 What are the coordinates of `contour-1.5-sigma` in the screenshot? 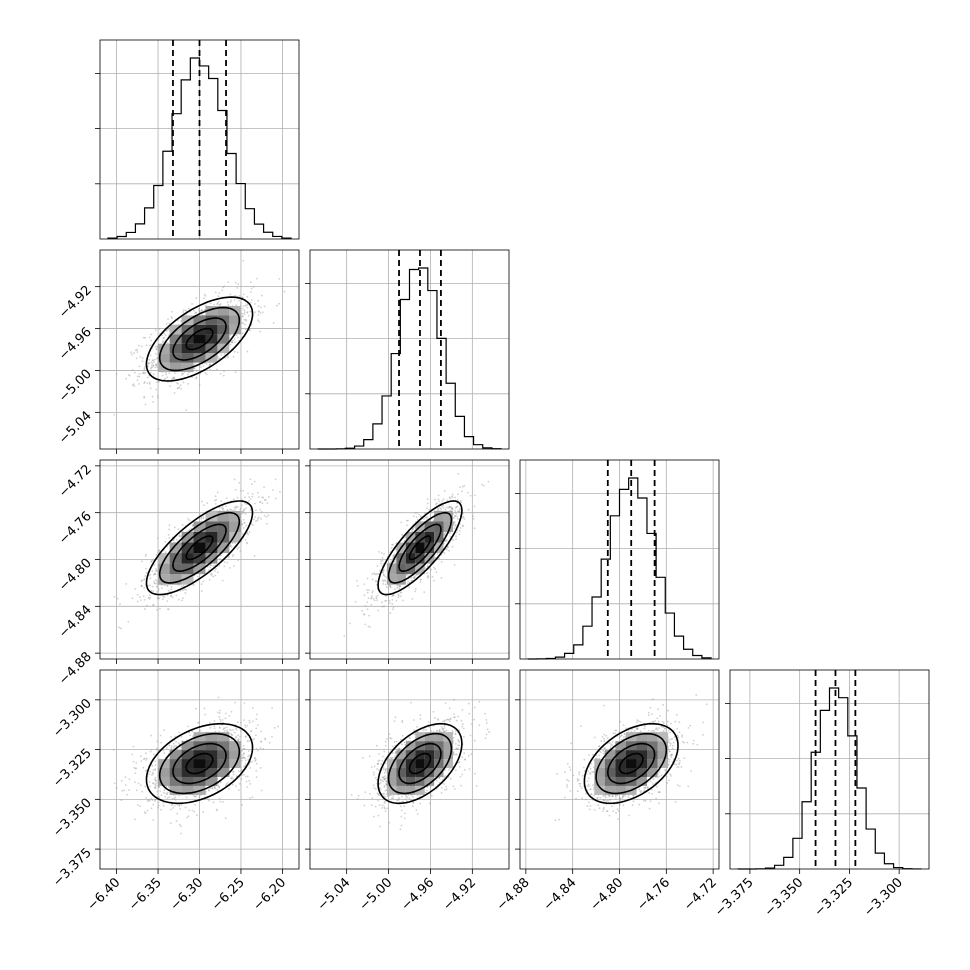 It's located at (199, 339).